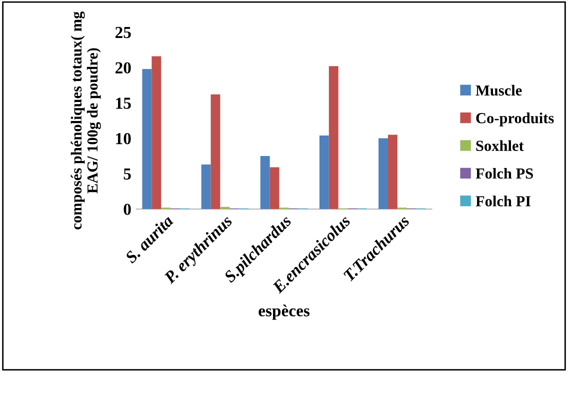 This screenshot has width=568, height=402. Describe the element at coordinates (85, 120) in the screenshot. I see `y-axis-title: composés phénoliques totaux( mg EAG/ 100g de poudre)` at that location.